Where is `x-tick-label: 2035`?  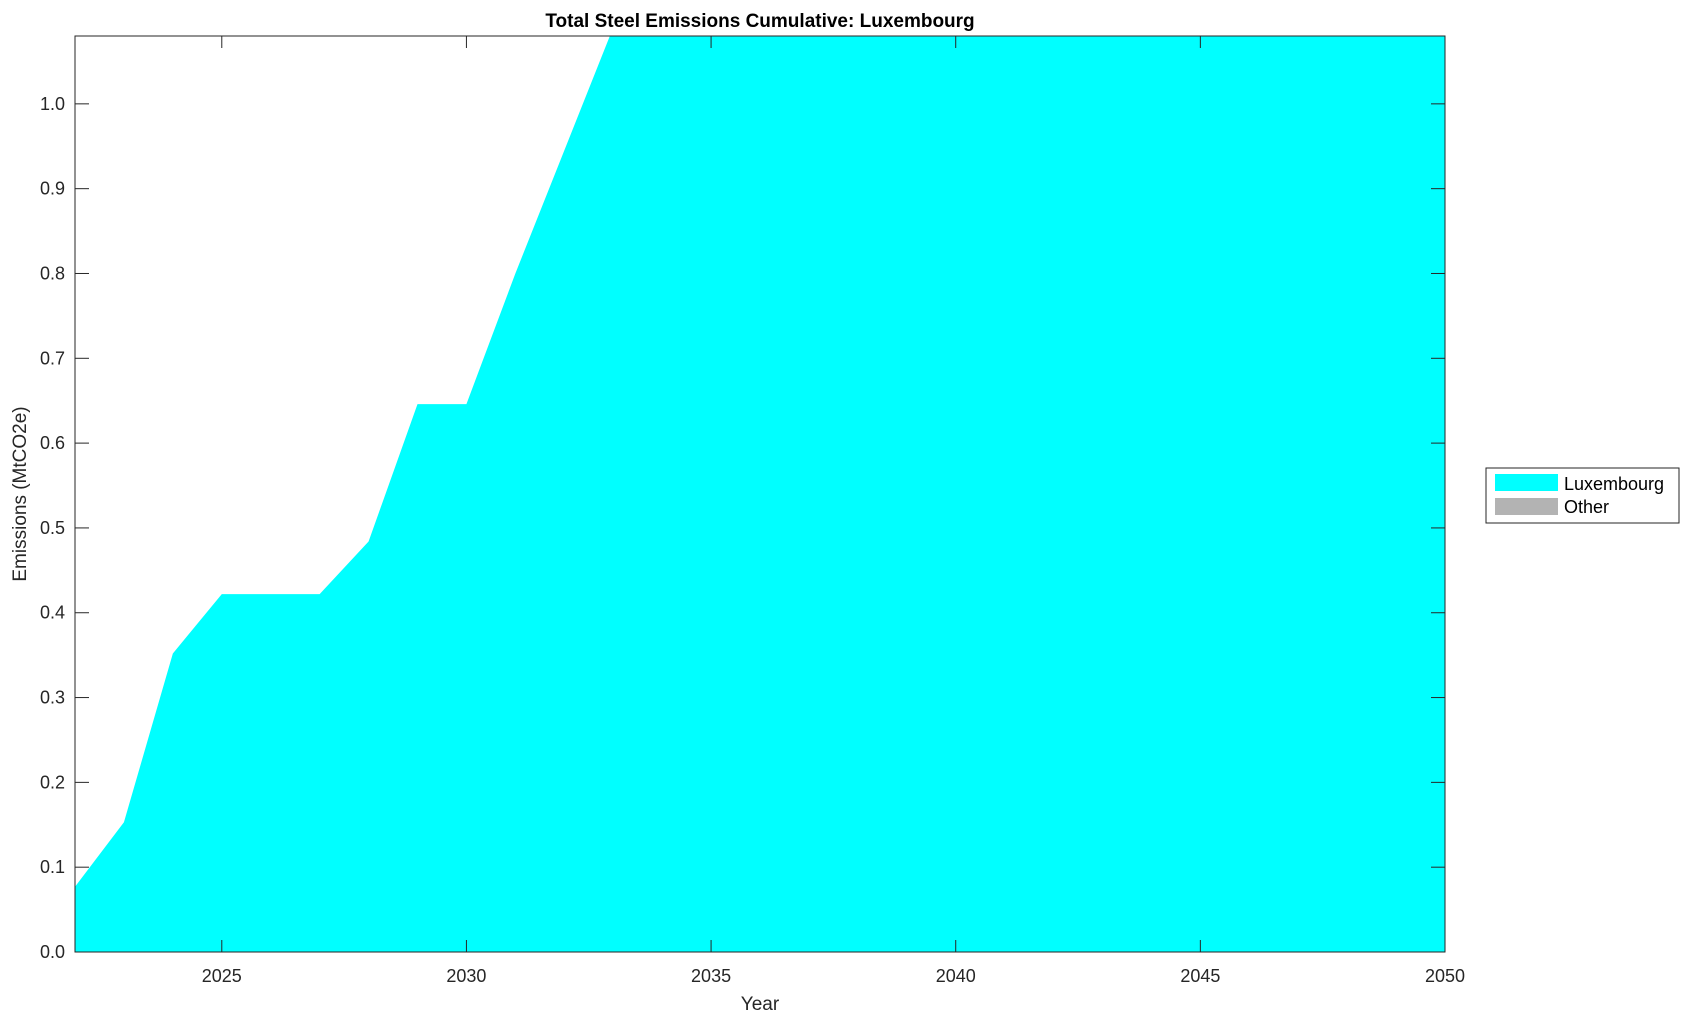 x-tick-label: 2035 is located at coordinates (711, 976).